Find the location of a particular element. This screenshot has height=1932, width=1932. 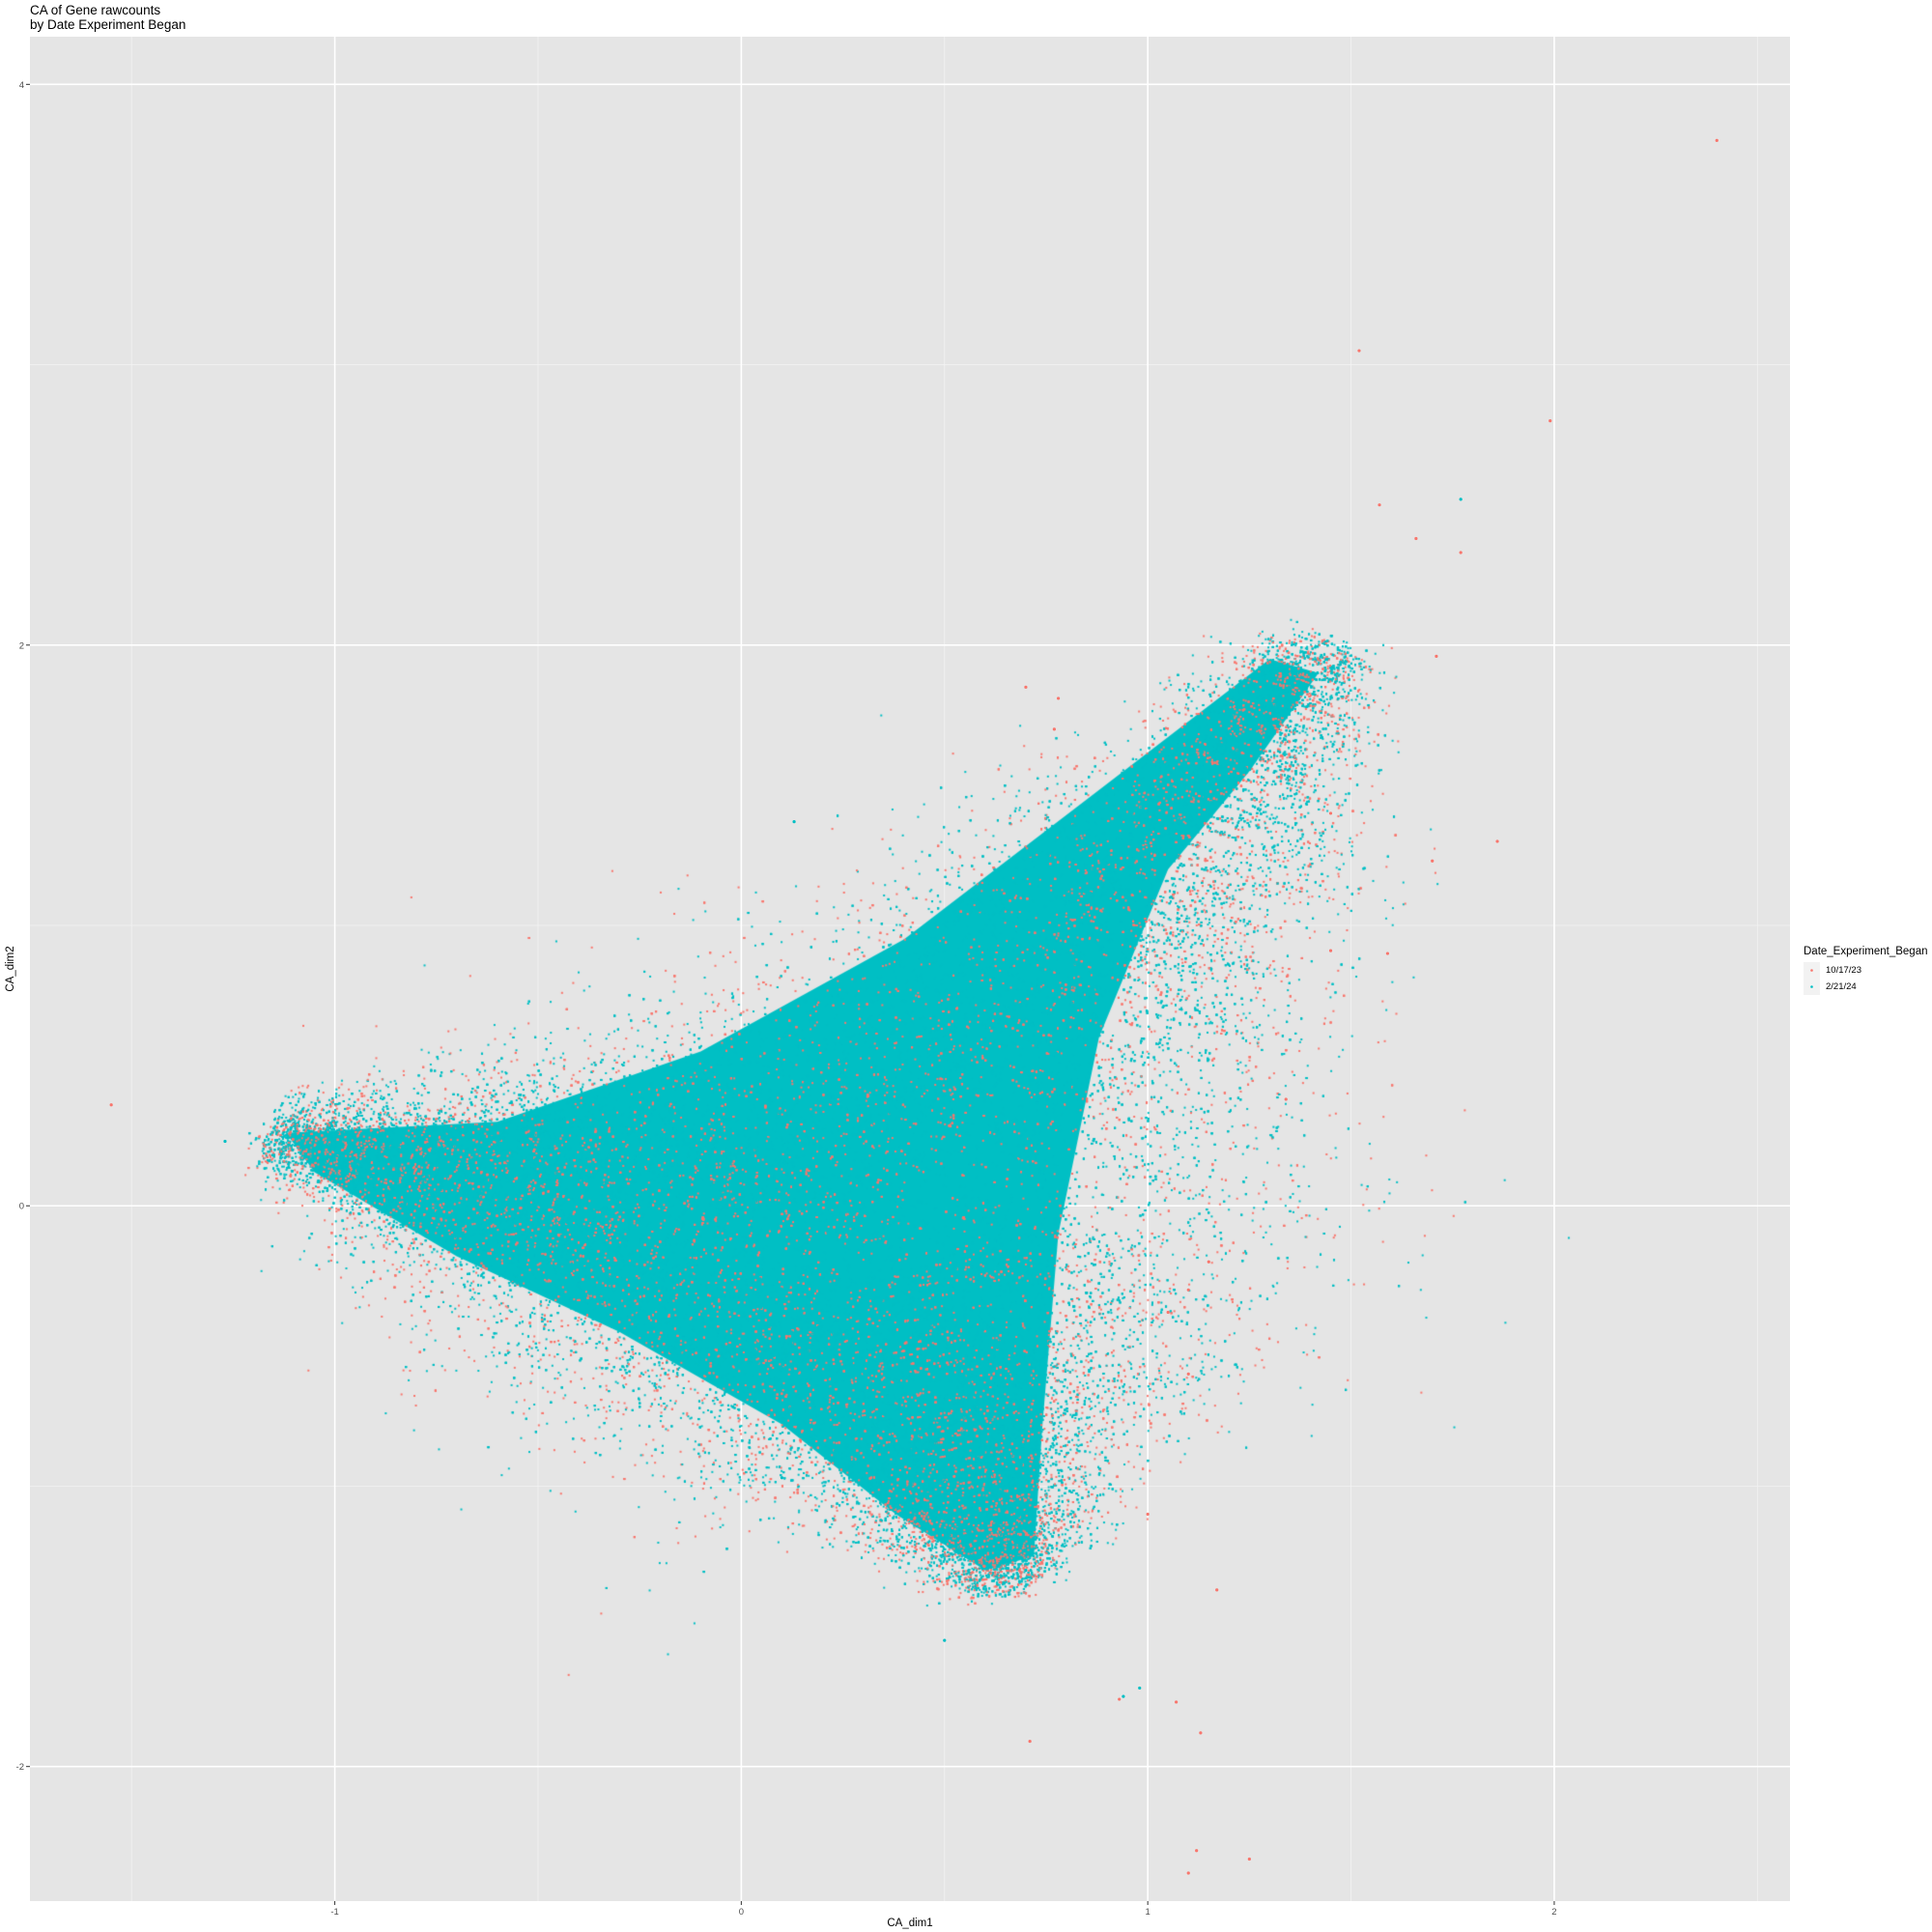

y-axis-title: CA_dim2 is located at coordinates (10, 968).